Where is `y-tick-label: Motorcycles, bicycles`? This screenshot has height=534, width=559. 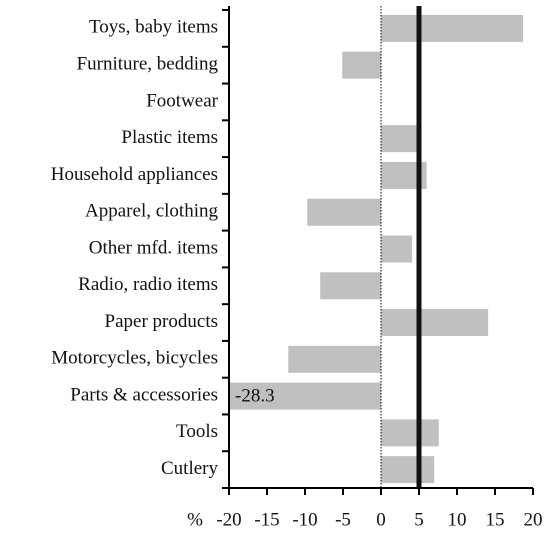
y-tick-label: Motorcycles, bicycles is located at coordinates (134, 358).